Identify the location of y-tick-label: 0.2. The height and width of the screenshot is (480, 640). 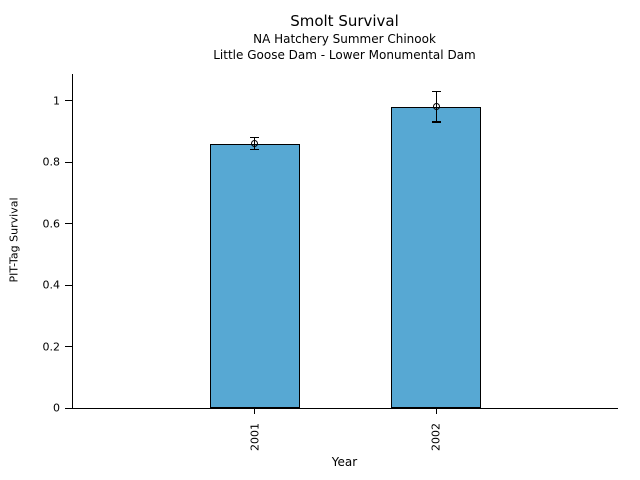
(51, 346).